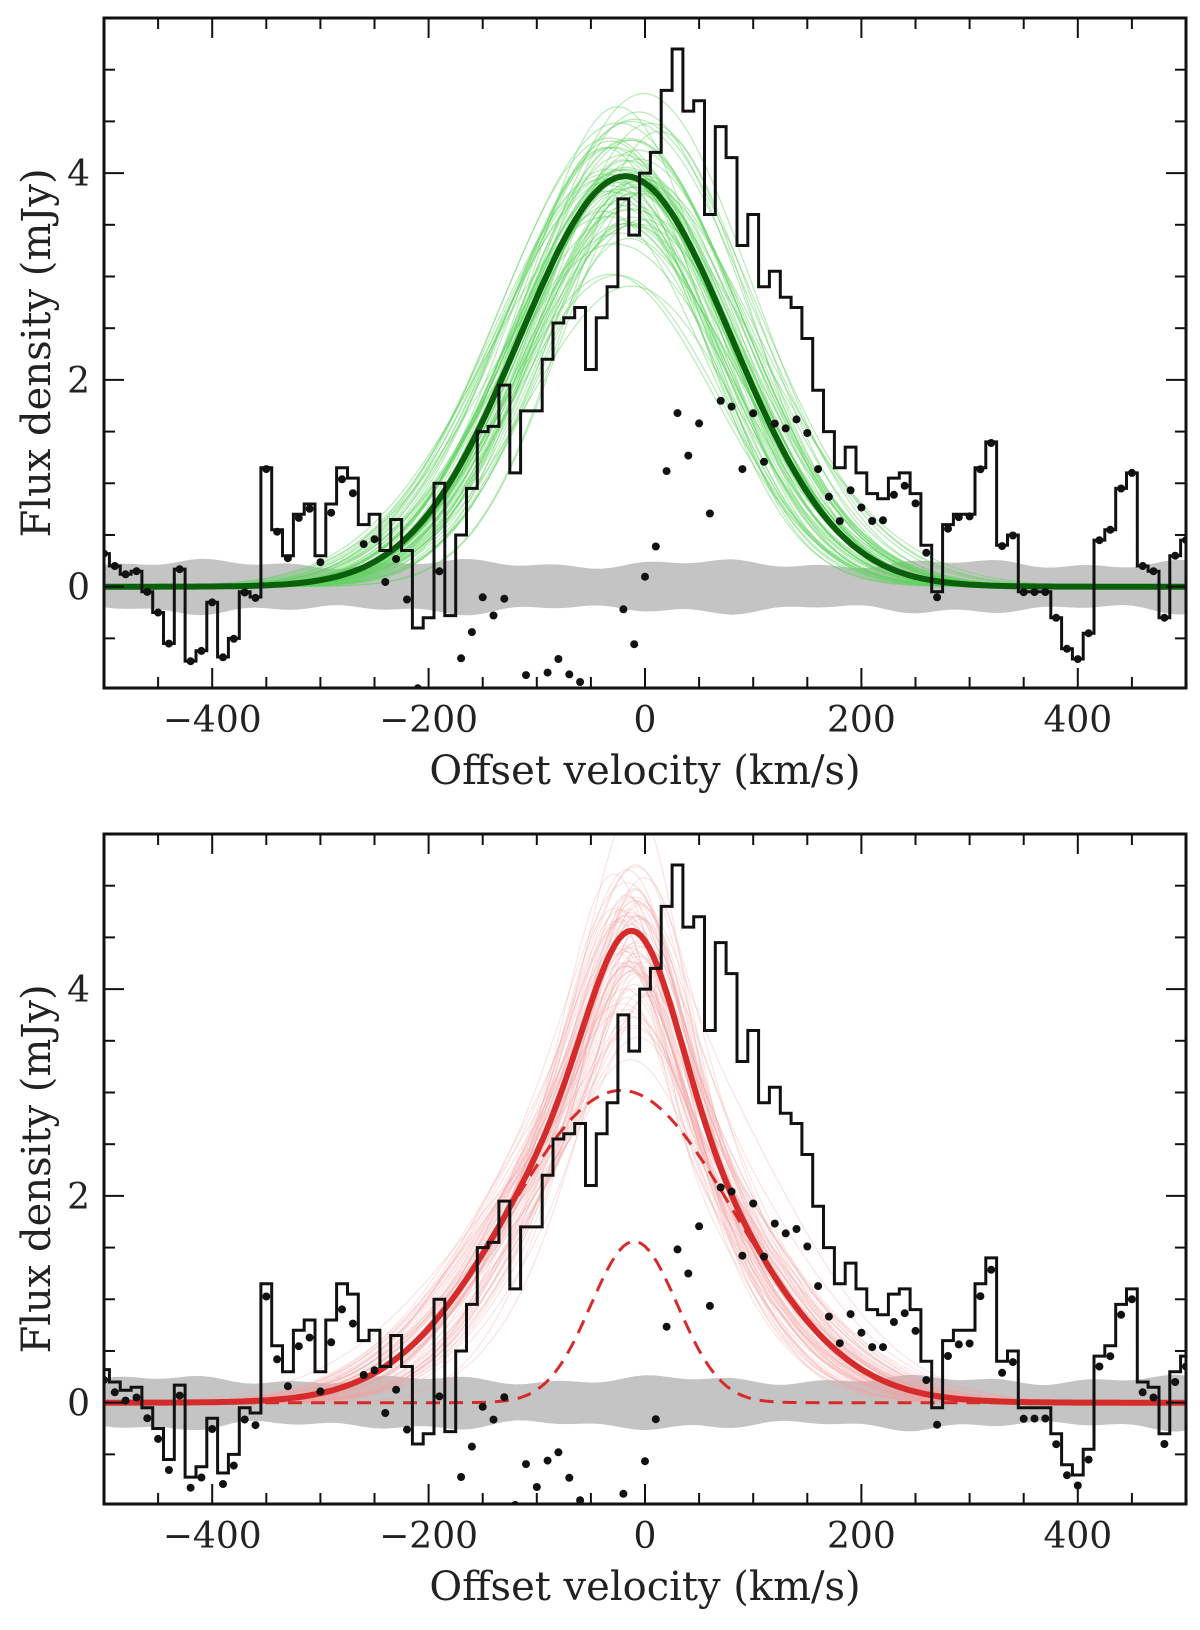 Image resolution: width=1200 pixels, height=1630 pixels. What do you see at coordinates (428, 1536) in the screenshot?
I see `bottom-x-tick-label: −200` at bounding box center [428, 1536].